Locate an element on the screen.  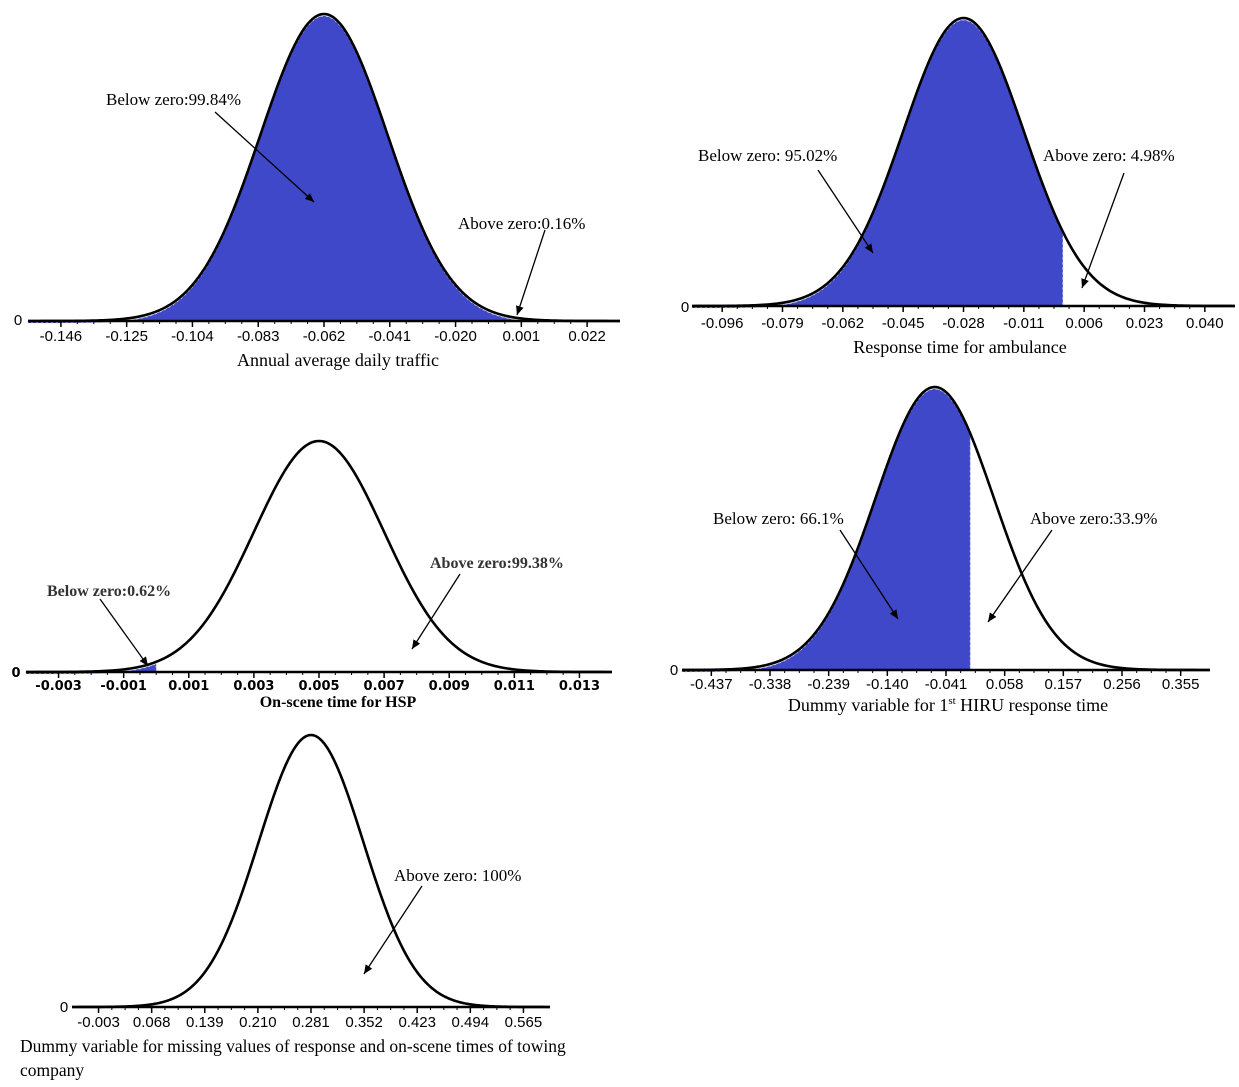
x-tick-label: -0.125 is located at coordinates (126, 336).